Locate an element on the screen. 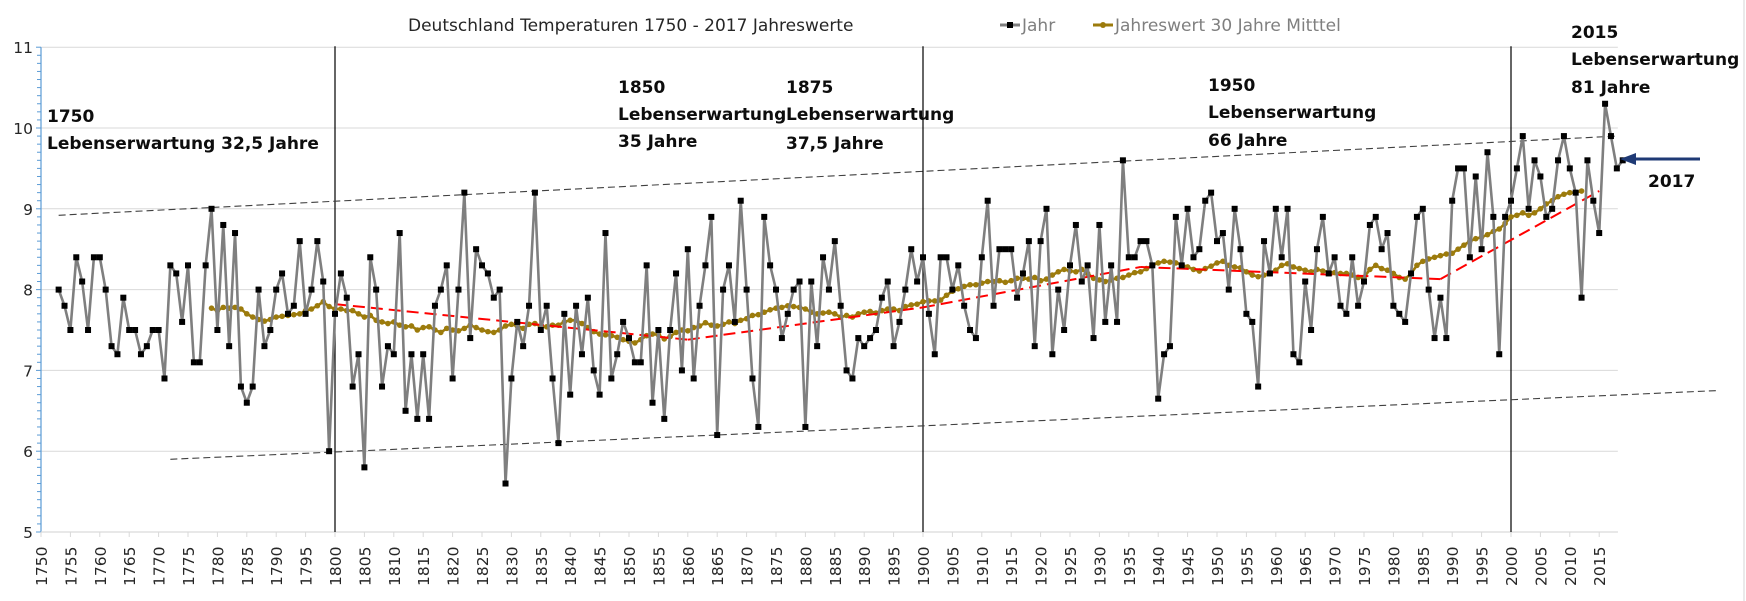 This screenshot has height=601, width=1746. annotation-1950: 1950 Lebenserwartung 66 Jahre is located at coordinates (1292, 113).